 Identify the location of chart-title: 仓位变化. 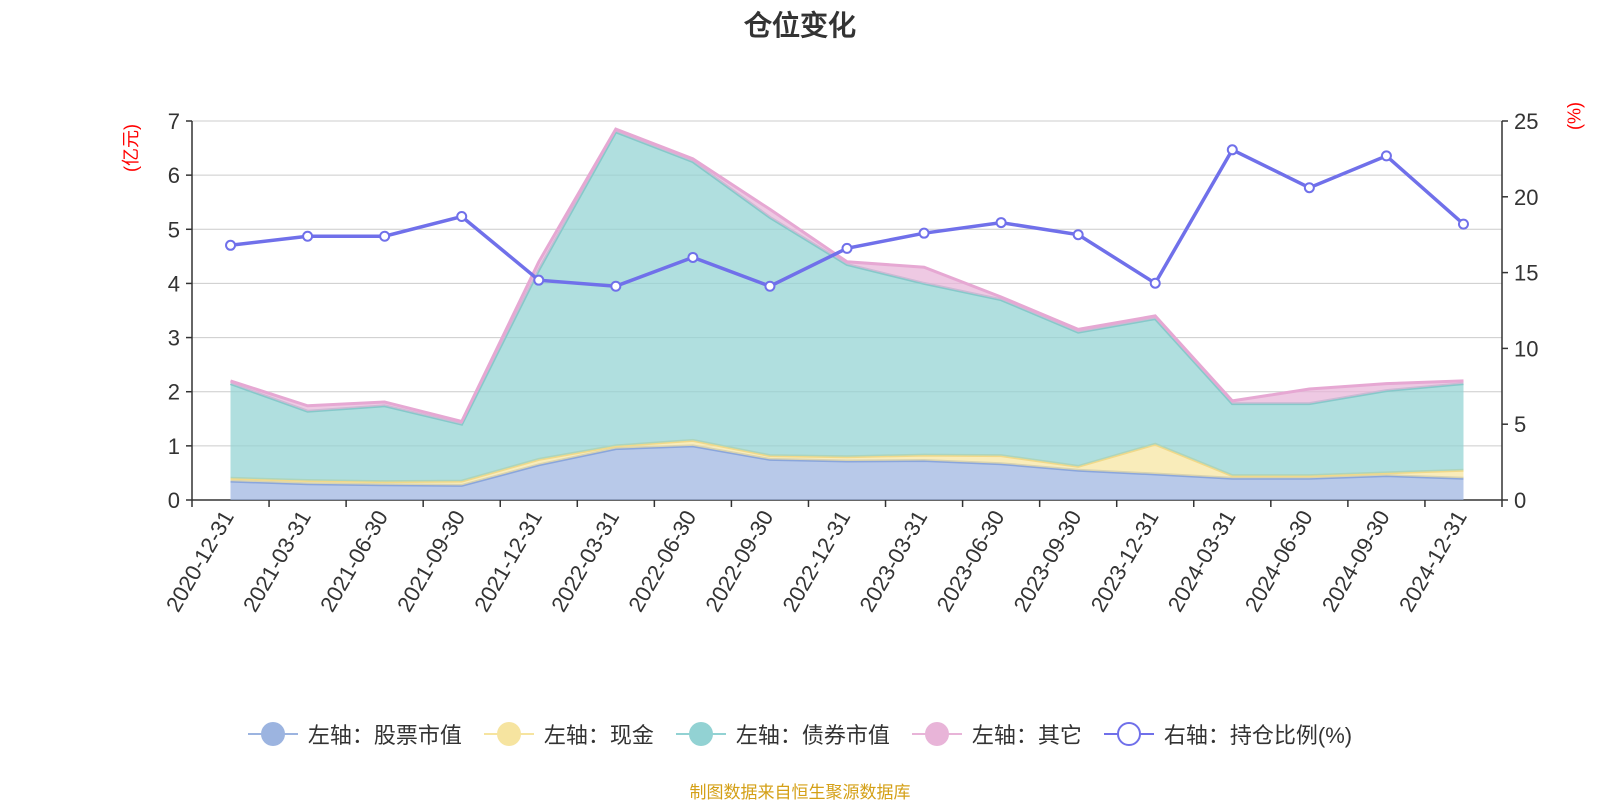
(799, 25).